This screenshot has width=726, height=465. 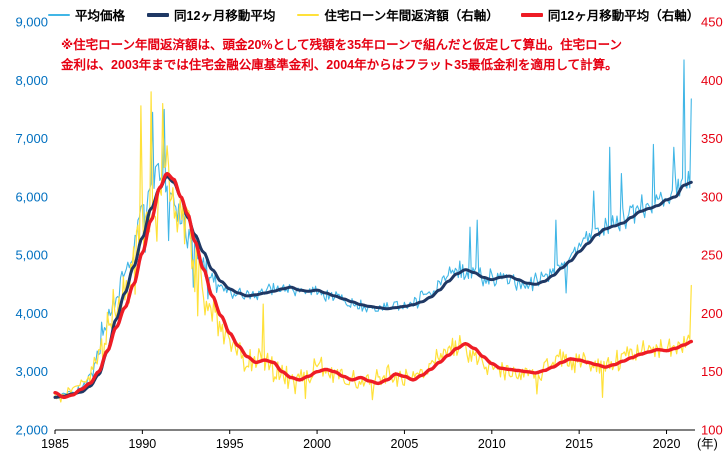 What do you see at coordinates (55, 444) in the screenshot?
I see `x-tick-label: 1985` at bounding box center [55, 444].